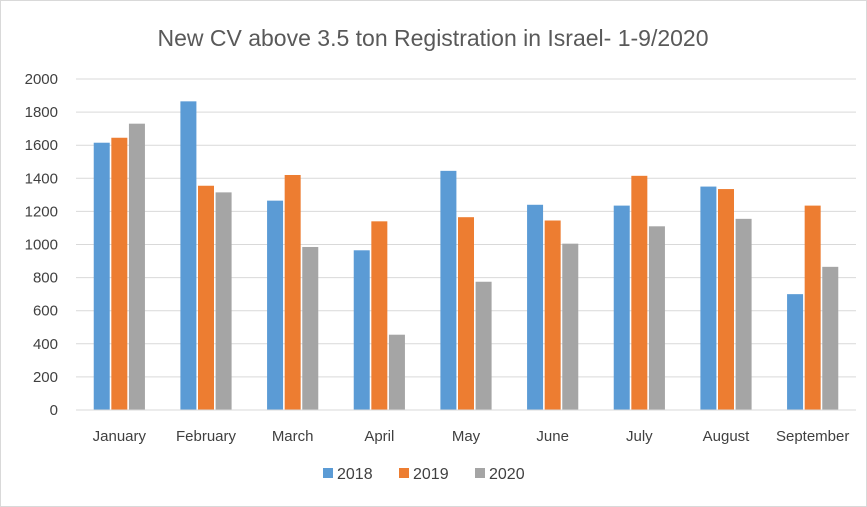  What do you see at coordinates (396, 372) in the screenshot?
I see `bar-2020-april` at bounding box center [396, 372].